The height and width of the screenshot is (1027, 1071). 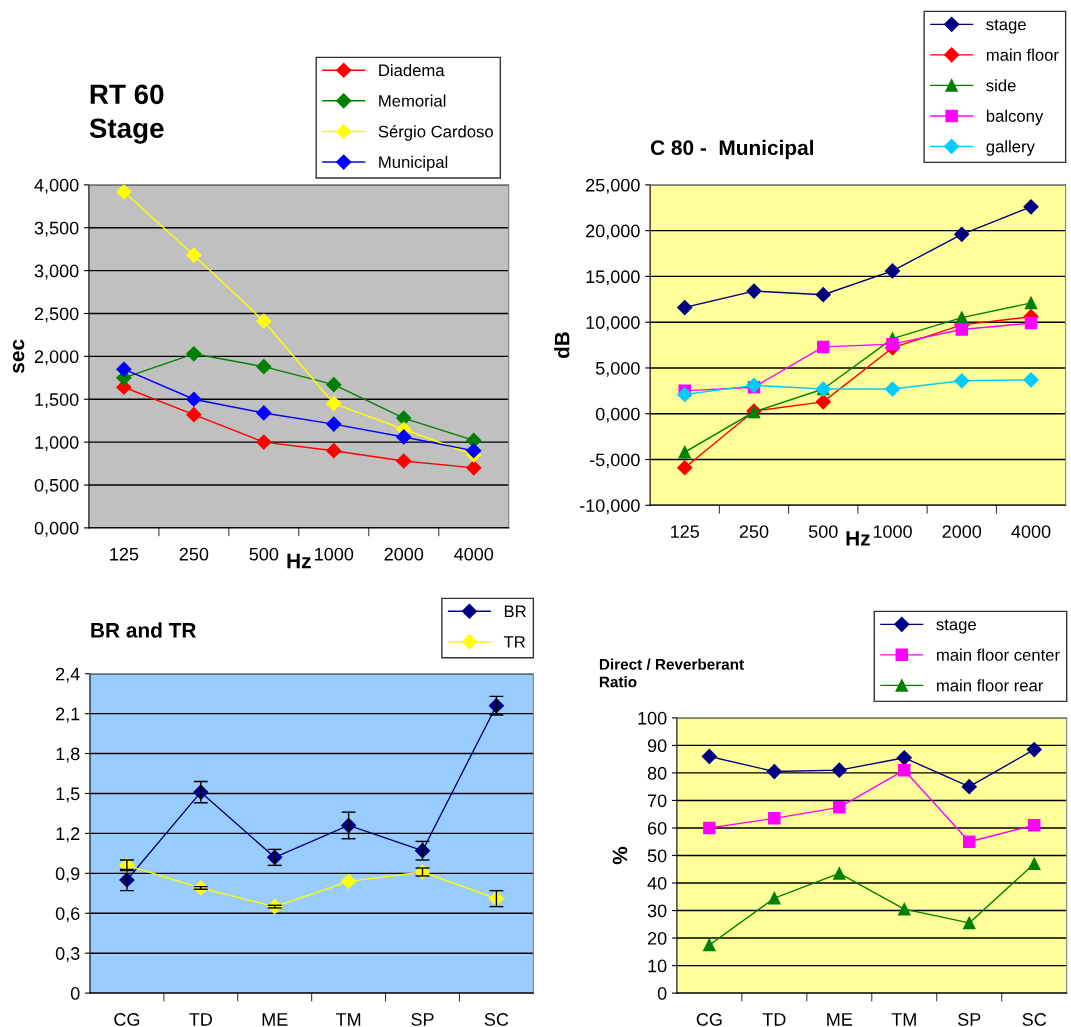 I want to click on y-tick-label: 0,500, so click(x=56, y=486).